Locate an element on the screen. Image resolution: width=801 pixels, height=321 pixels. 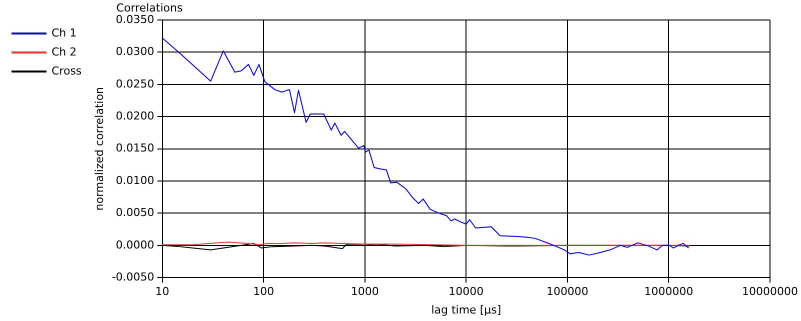
legend-label: Ch 2 is located at coordinates (64, 51).